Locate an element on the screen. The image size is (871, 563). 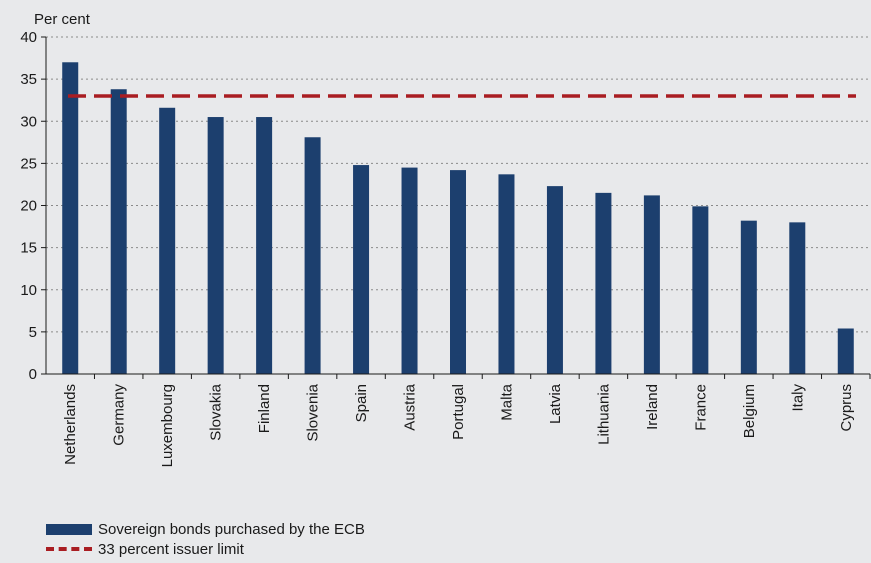
x-tick-label: Lithuania is located at coordinates (603, 414).